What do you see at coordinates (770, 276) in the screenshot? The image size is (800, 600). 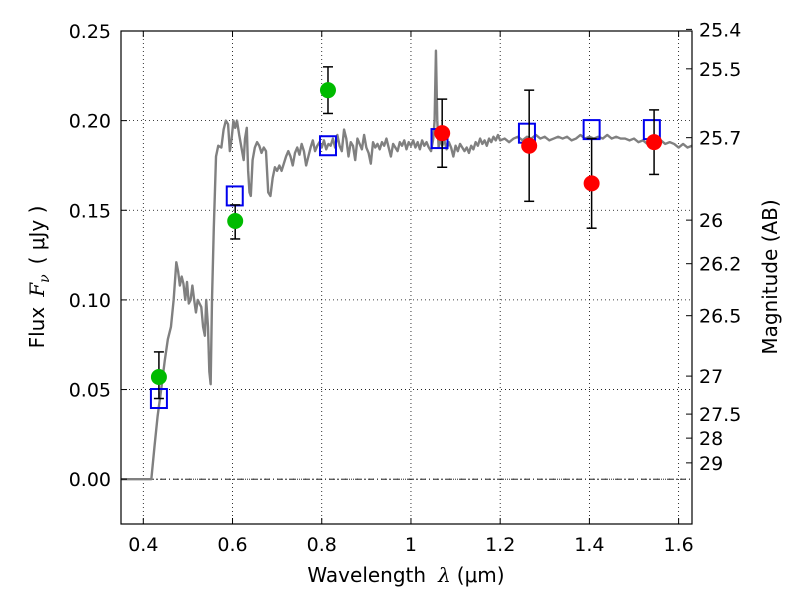 I see `y-axis-right-label: Magnitude (AB)` at bounding box center [770, 276].